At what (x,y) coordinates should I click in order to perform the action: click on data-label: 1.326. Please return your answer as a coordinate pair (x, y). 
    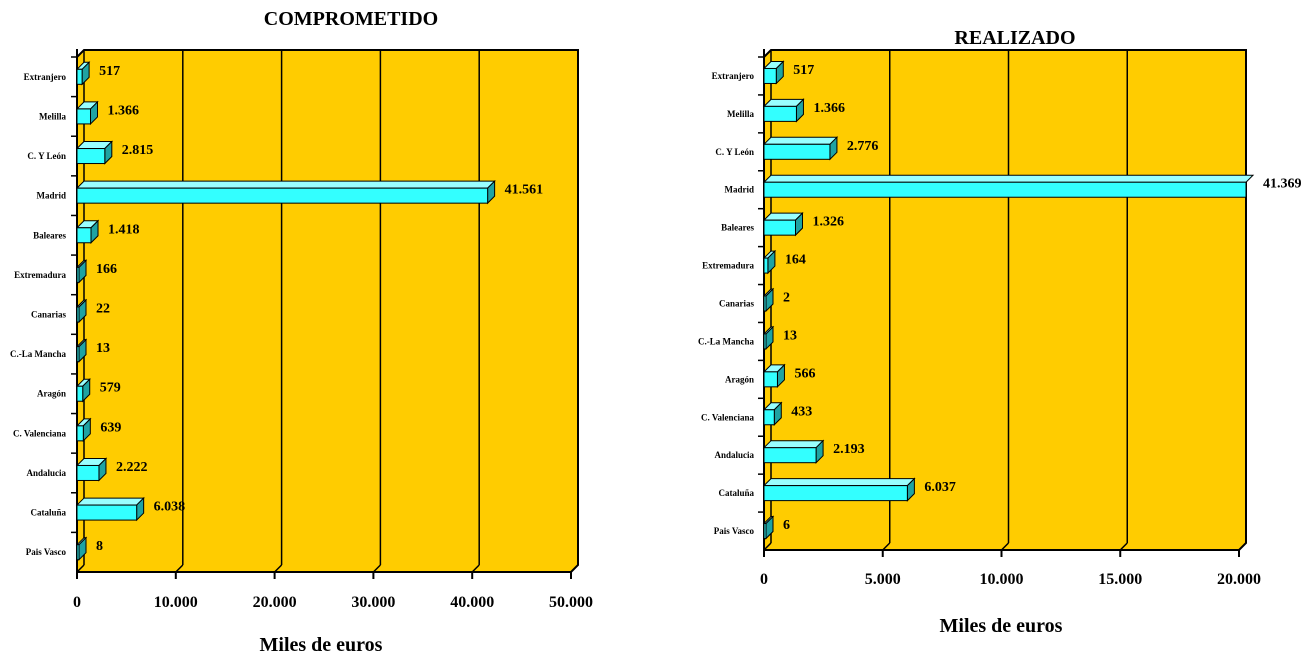
    Looking at the image, I should click on (828, 222).